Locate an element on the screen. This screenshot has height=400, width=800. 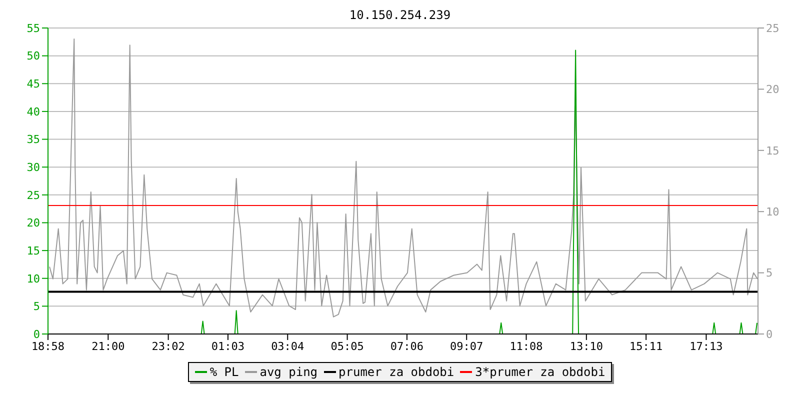
chart-title: 10.150.254.239 is located at coordinates (400, 15).